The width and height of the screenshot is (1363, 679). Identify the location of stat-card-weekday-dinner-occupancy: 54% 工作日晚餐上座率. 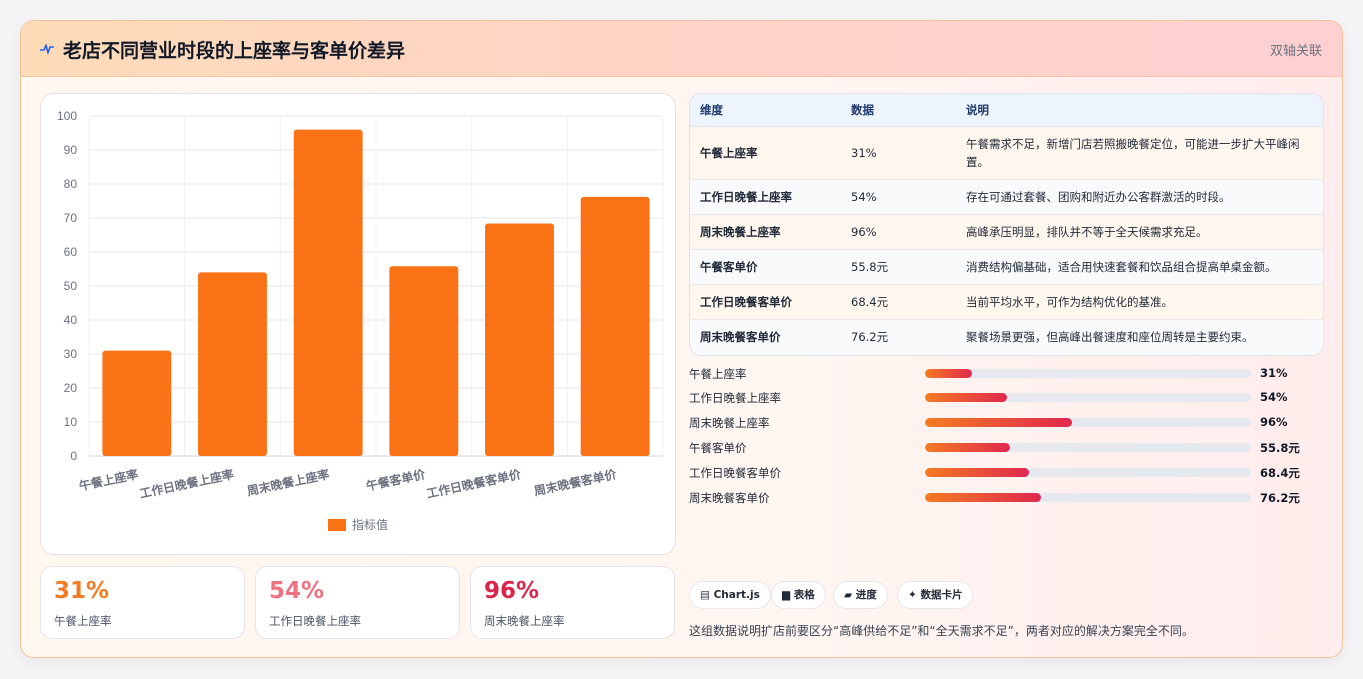
(357, 602).